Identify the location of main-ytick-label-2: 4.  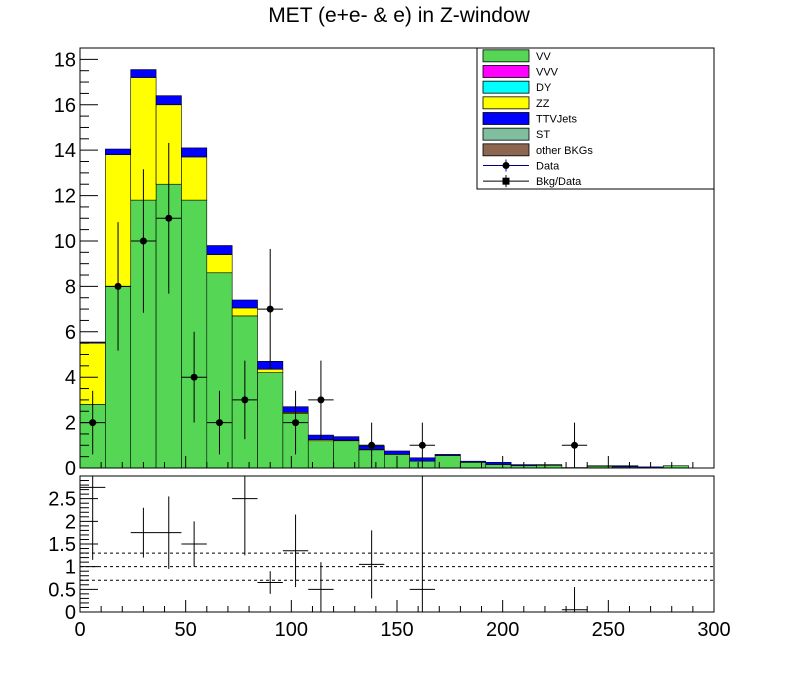
(70, 378).